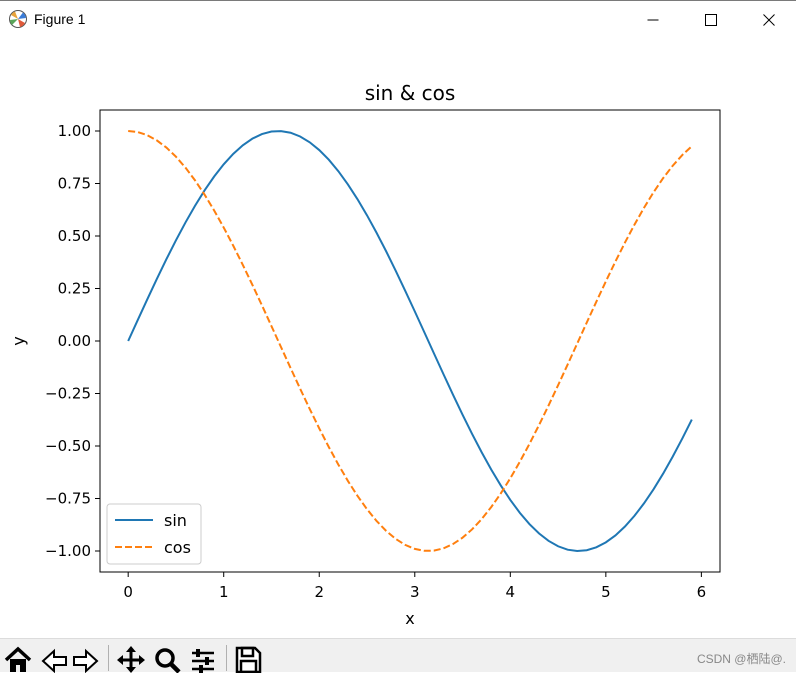 This screenshot has width=796, height=677. Describe the element at coordinates (398, 19) in the screenshot. I see `window-titlebar: Figure 1` at that location.